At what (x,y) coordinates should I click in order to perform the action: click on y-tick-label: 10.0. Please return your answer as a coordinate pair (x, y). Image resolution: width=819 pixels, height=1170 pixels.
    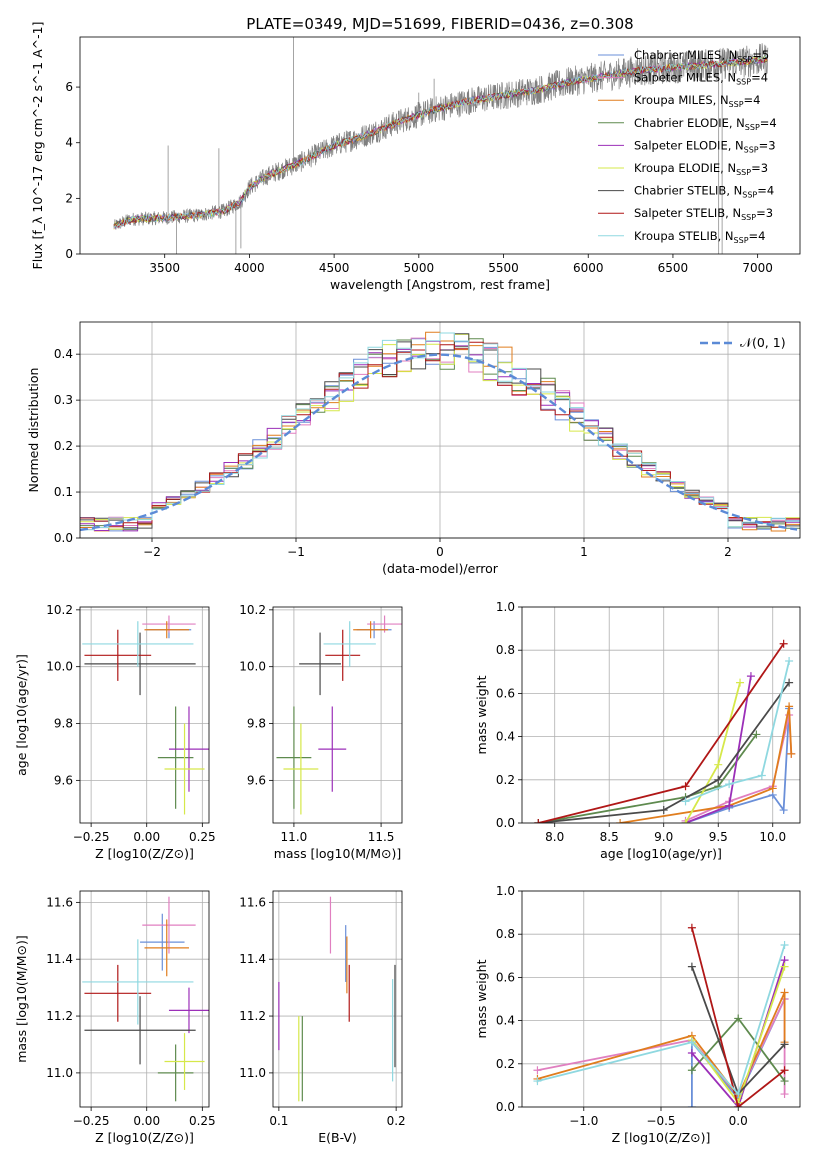
    Looking at the image, I should click on (59, 667).